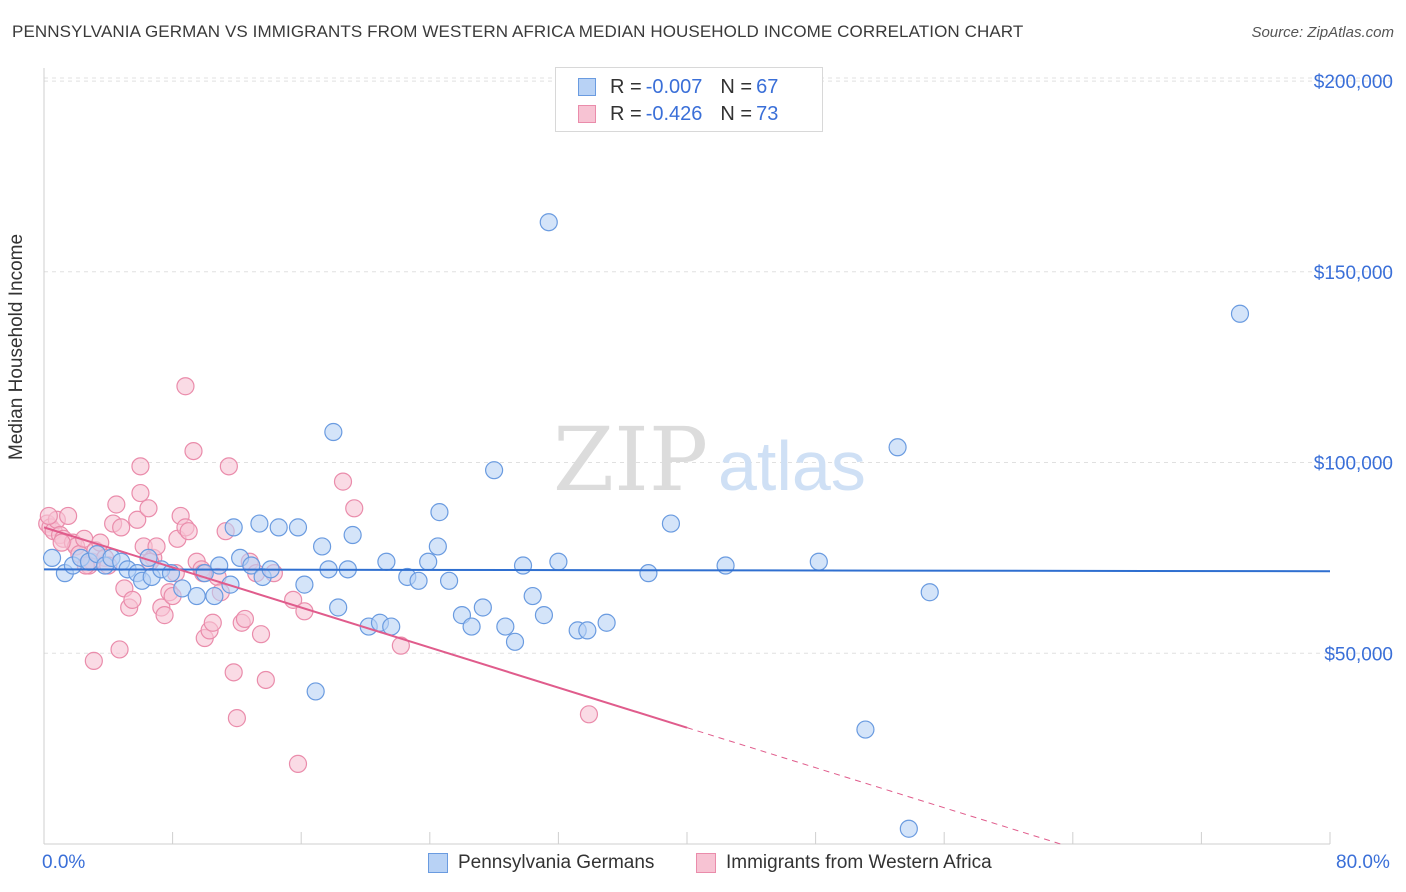 Image resolution: width=1406 pixels, height=892 pixels. What do you see at coordinates (587, 114) in the screenshot?
I see `legend-swatch-pink` at bounding box center [587, 114].